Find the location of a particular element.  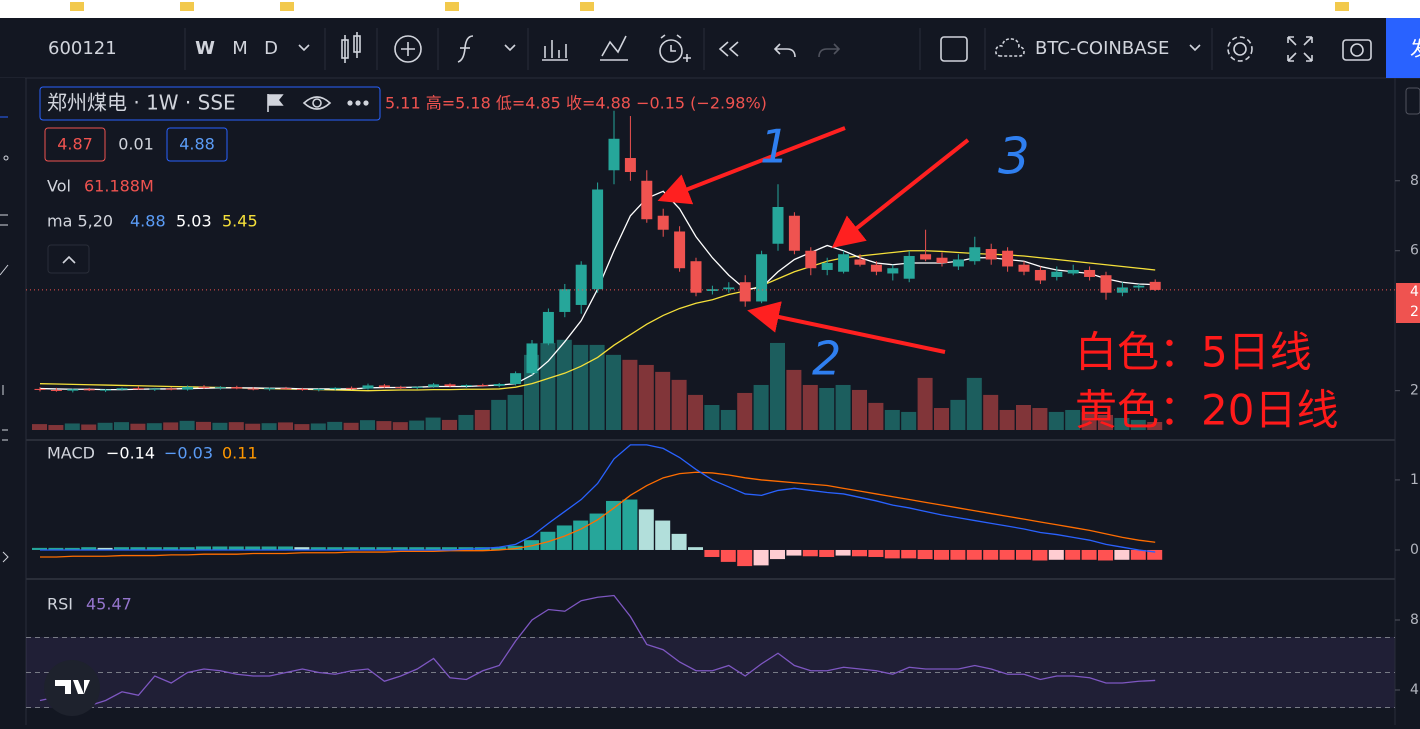

macd-legend-value: −0.14 is located at coordinates (130, 453).